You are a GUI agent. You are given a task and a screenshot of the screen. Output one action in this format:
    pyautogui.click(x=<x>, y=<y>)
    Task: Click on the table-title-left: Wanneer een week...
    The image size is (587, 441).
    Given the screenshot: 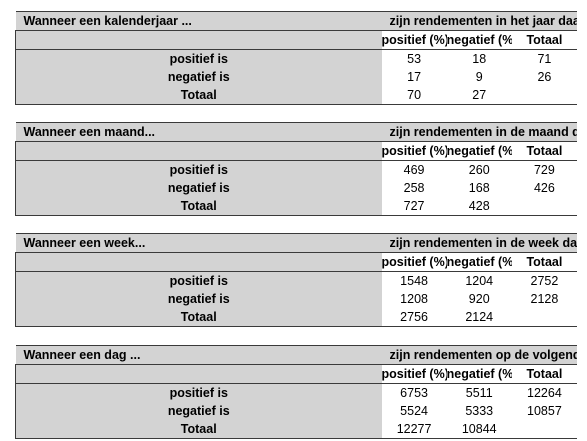 What is the action you would take?
    pyautogui.click(x=198, y=243)
    